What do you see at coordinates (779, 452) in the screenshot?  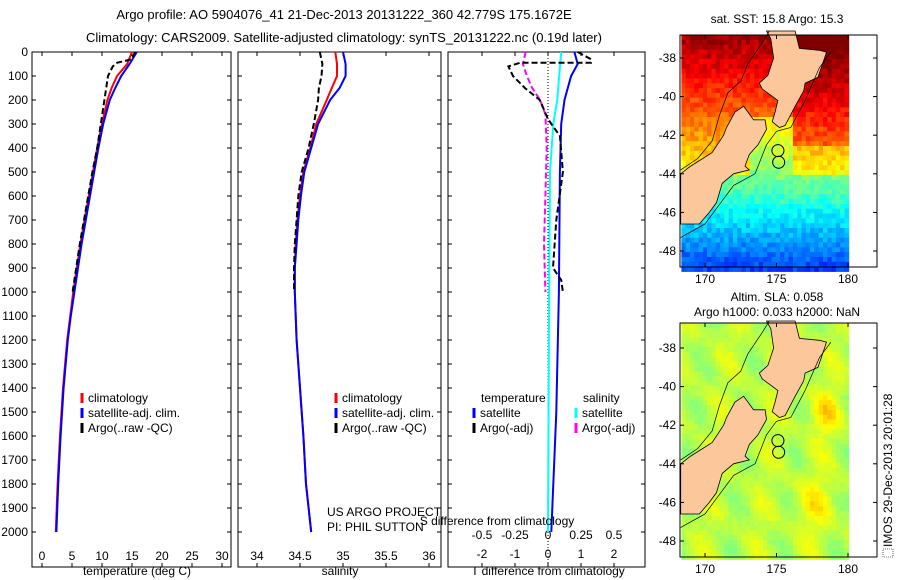 I see `argo-location-marker` at bounding box center [779, 452].